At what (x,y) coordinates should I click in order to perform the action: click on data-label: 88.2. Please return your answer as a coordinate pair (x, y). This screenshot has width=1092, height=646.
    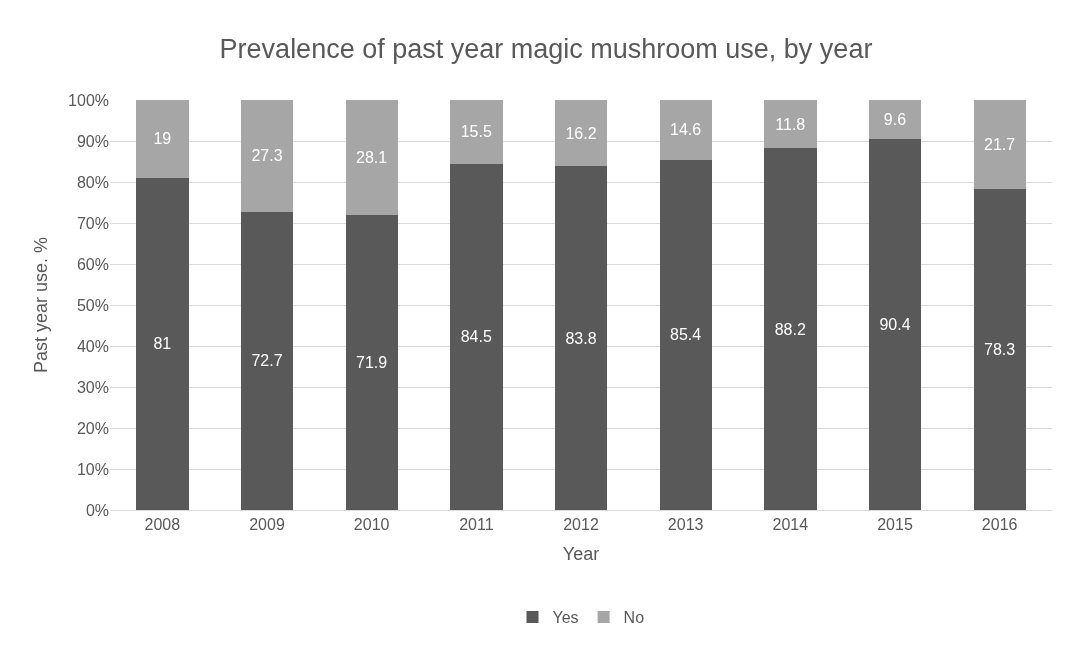
    Looking at the image, I should click on (790, 329).